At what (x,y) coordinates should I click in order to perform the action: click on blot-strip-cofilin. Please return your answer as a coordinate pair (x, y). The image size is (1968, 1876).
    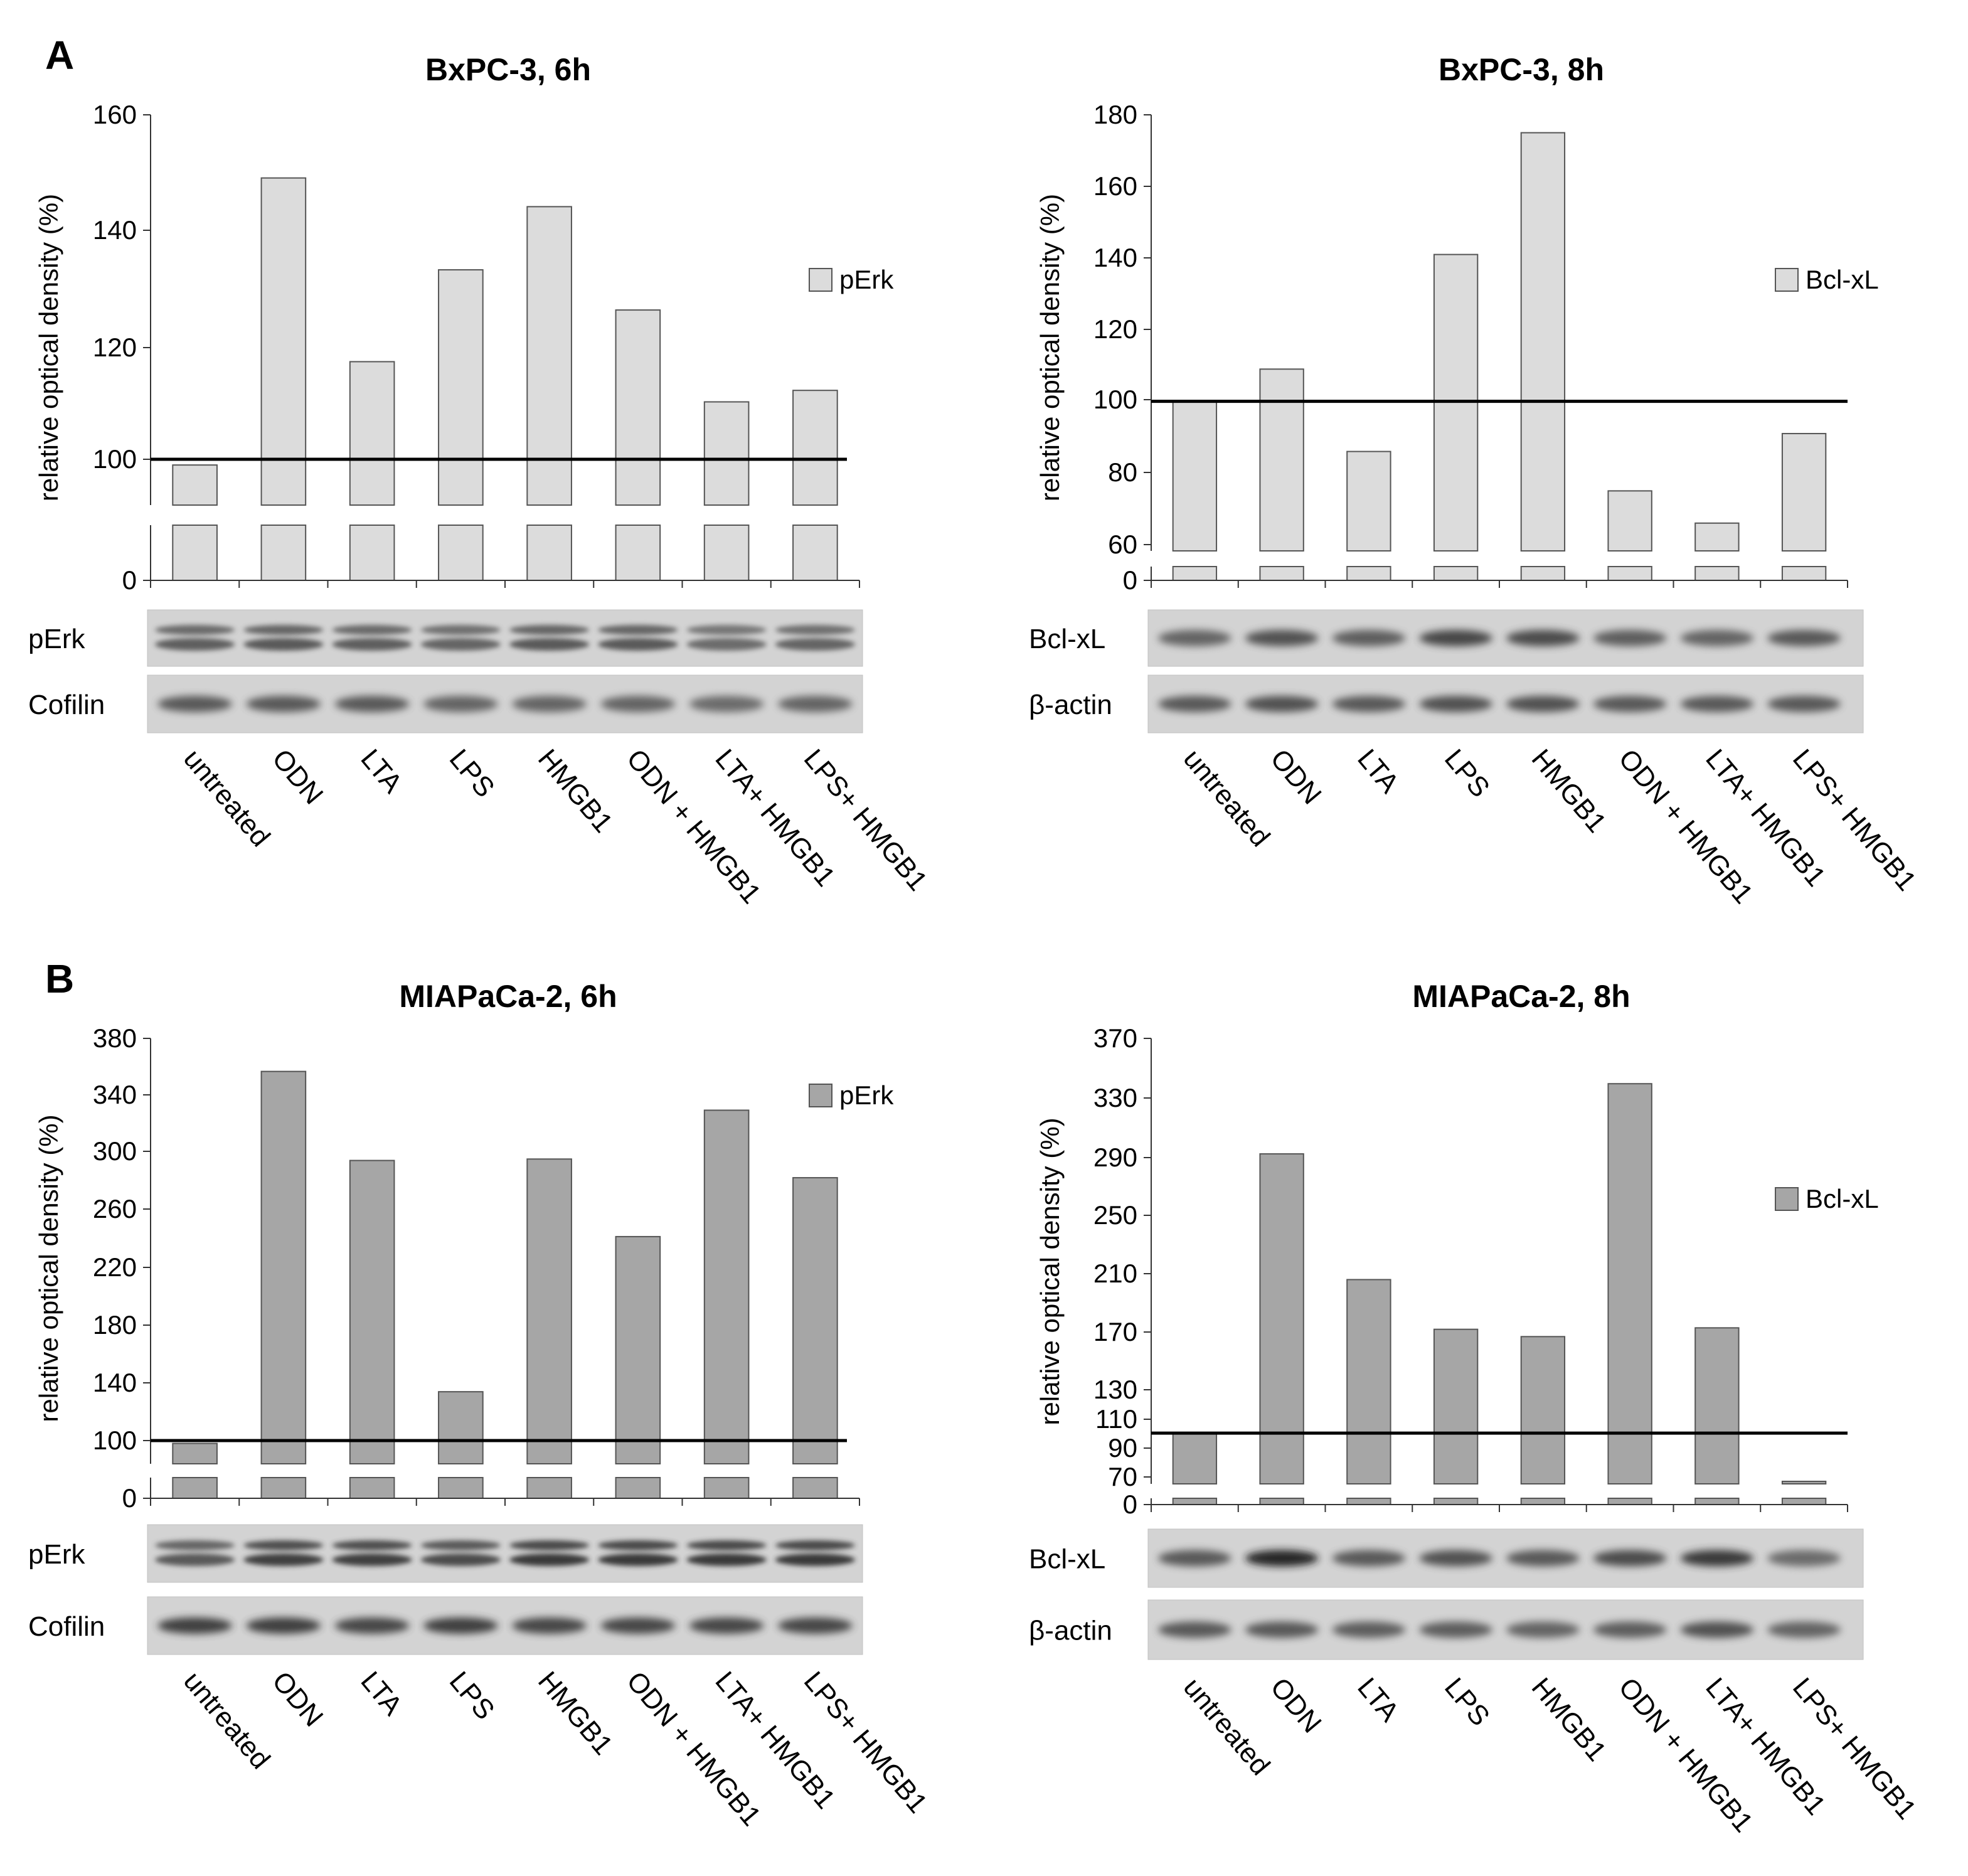
    Looking at the image, I should click on (505, 703).